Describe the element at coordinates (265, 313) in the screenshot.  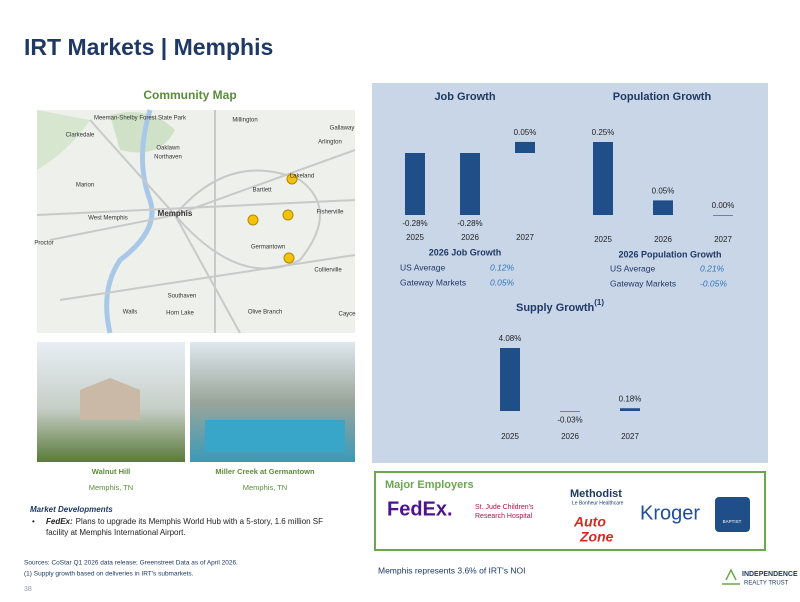
I see `map-label: Olive Branch` at that location.